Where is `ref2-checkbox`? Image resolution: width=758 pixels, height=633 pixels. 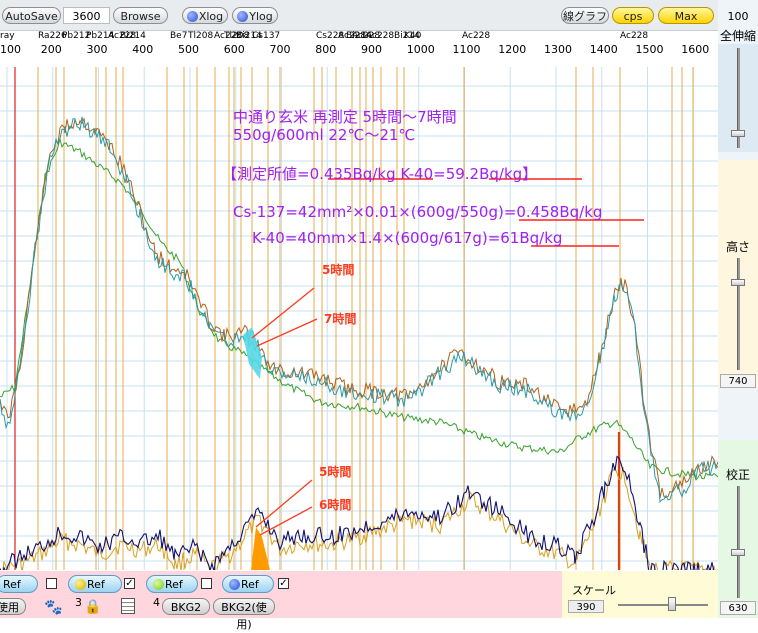 ref2-checkbox is located at coordinates (51, 583).